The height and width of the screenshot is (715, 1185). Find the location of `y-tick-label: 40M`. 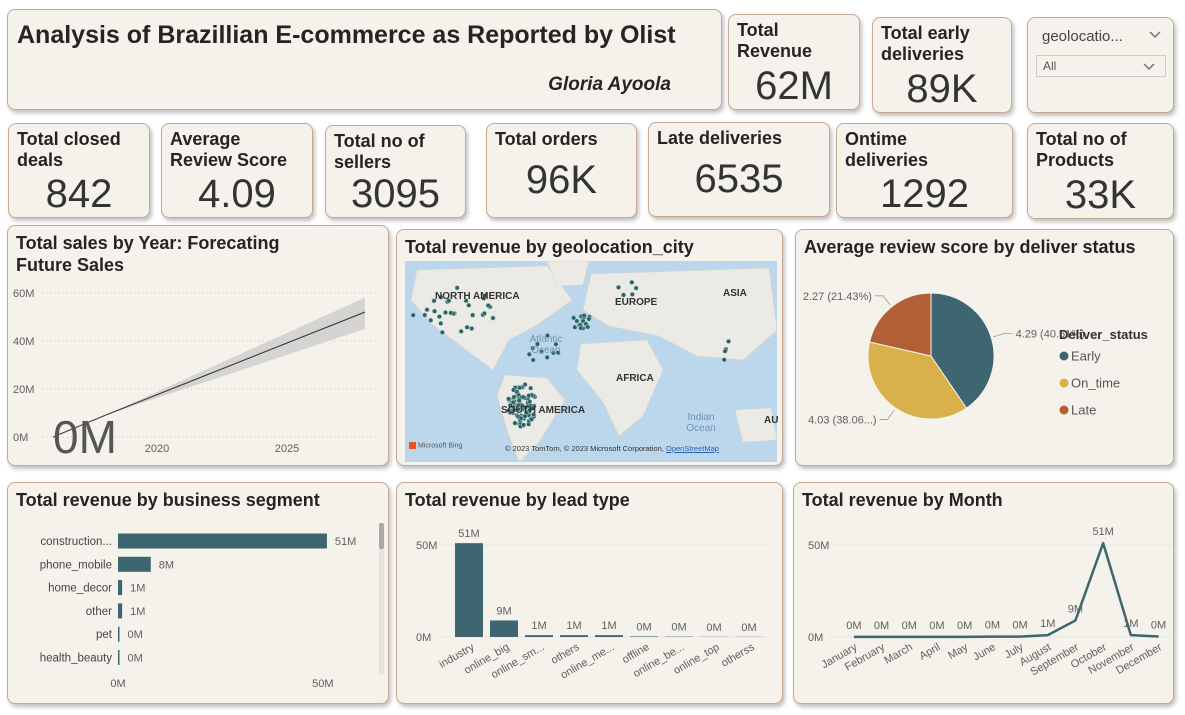

y-tick-label: 40M is located at coordinates (23, 342).